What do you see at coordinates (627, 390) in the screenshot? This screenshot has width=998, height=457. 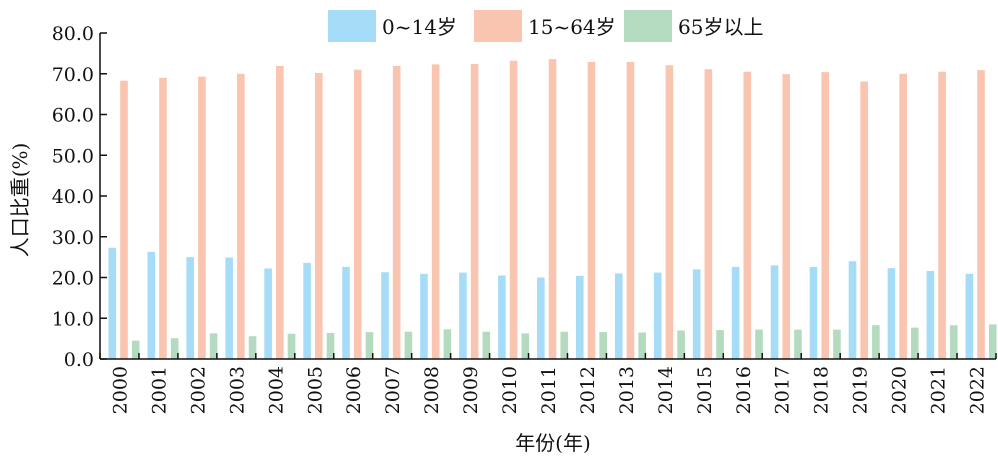 I see `x-tick-label: 2013` at bounding box center [627, 390].